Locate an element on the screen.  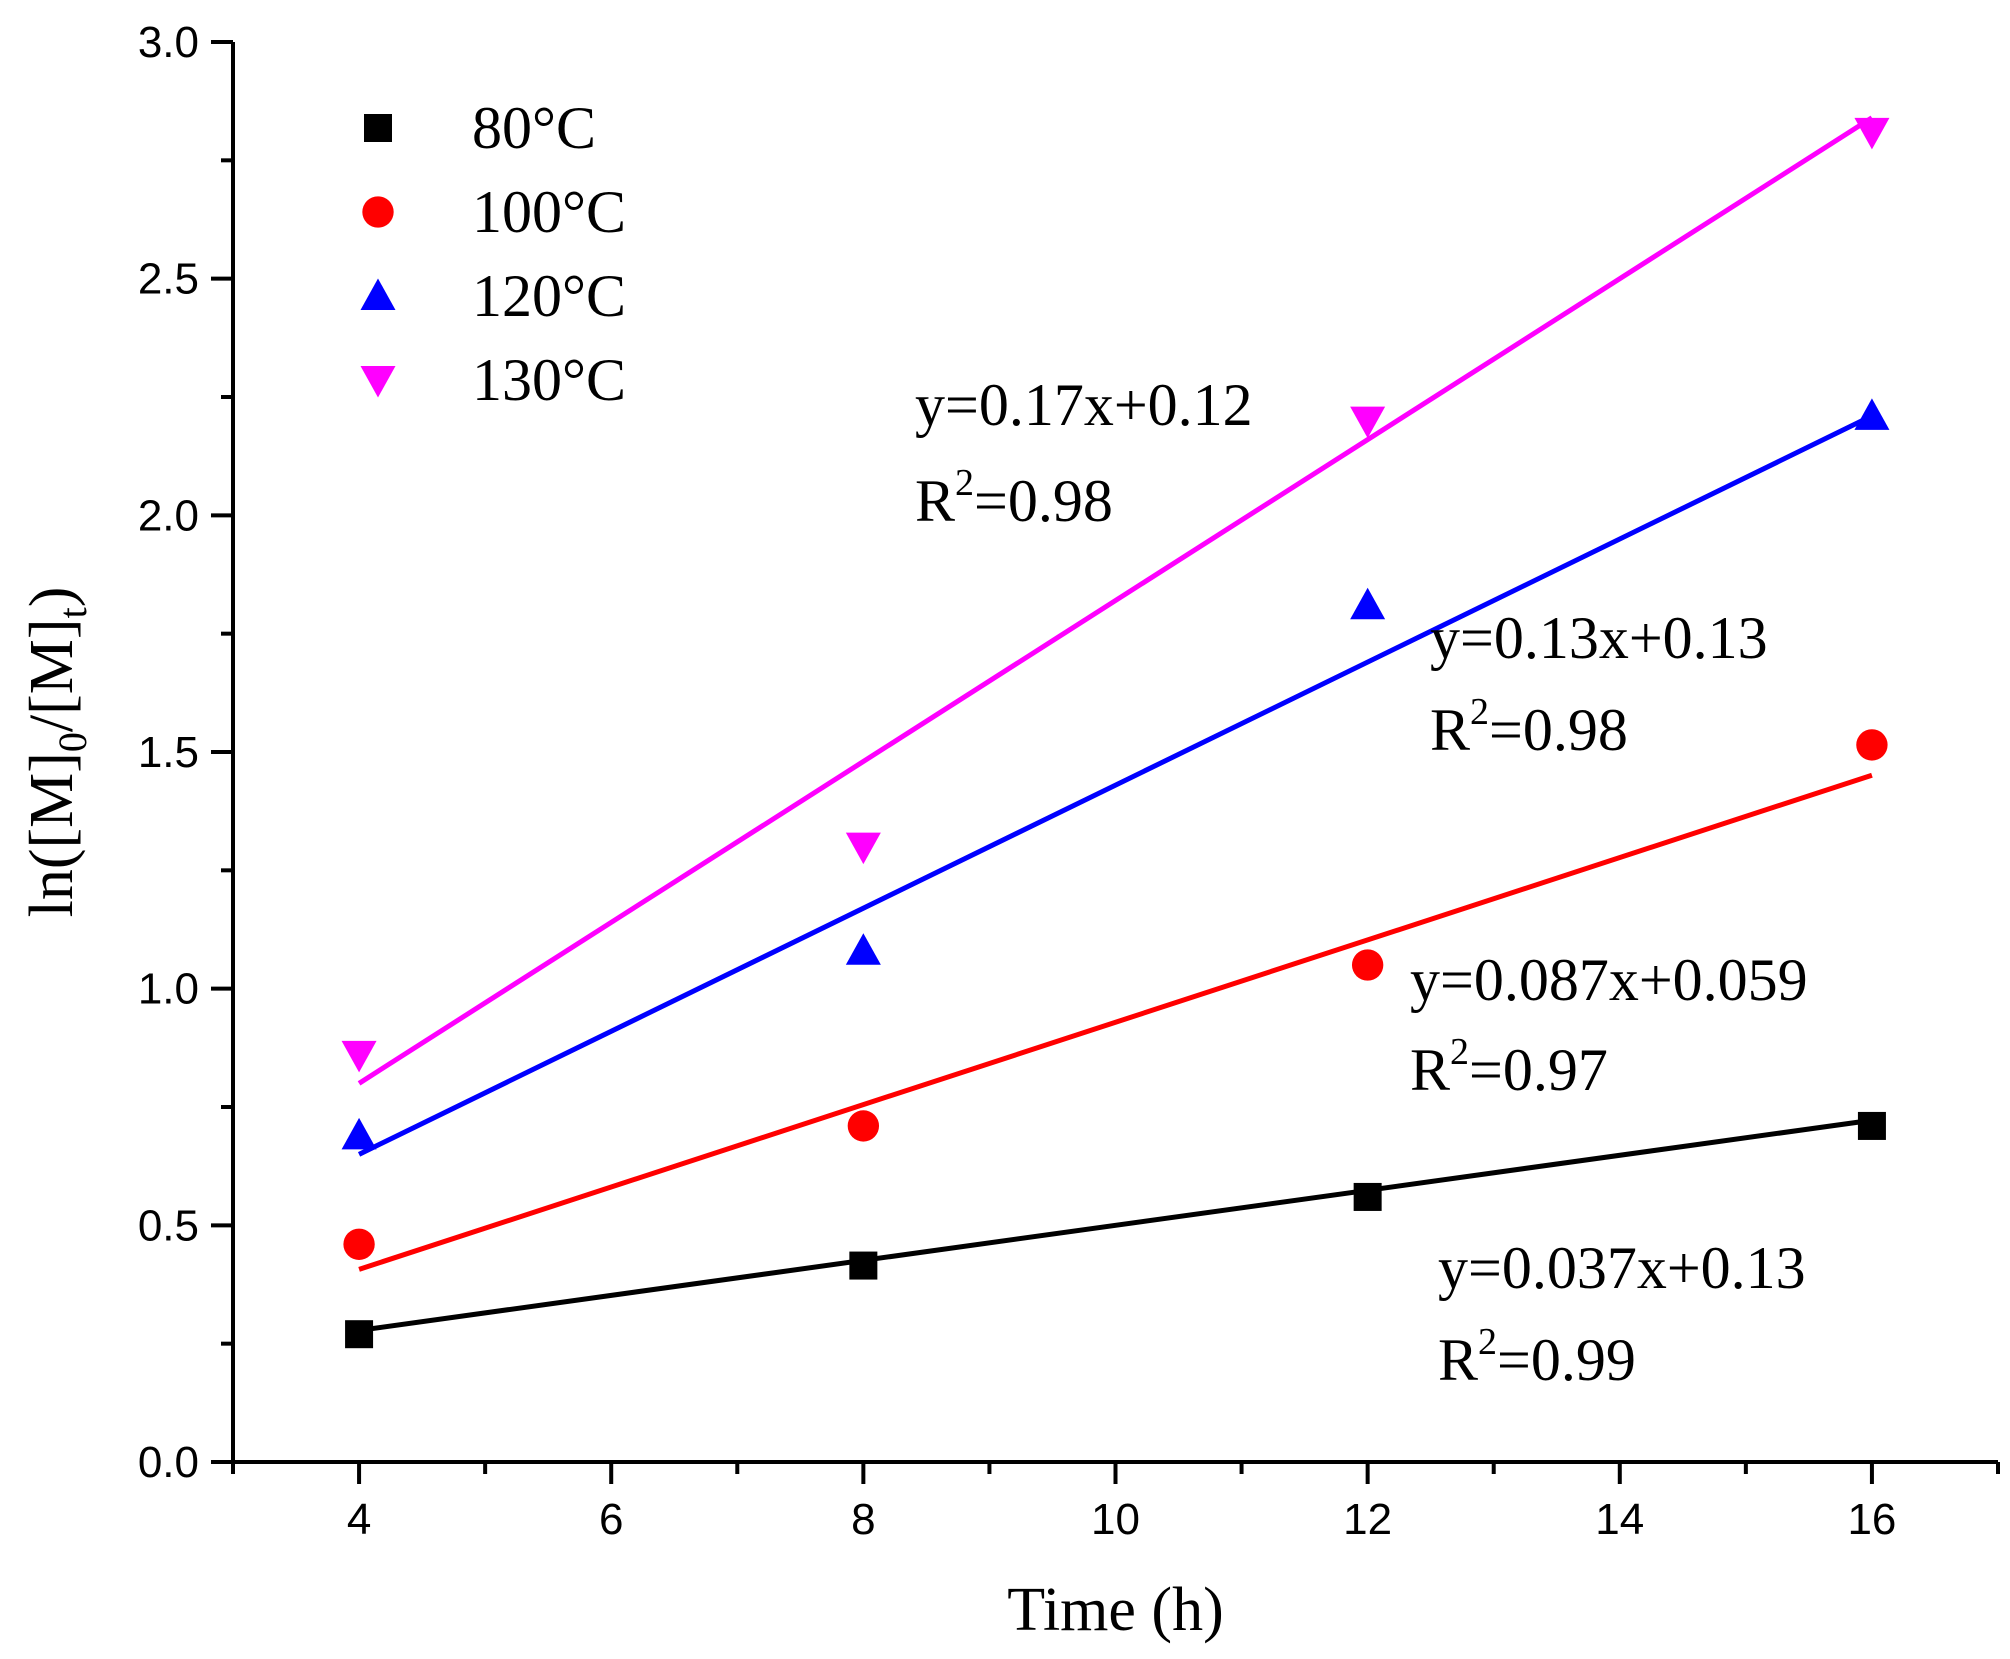
data-point-s1-p0 is located at coordinates (359, 1244).